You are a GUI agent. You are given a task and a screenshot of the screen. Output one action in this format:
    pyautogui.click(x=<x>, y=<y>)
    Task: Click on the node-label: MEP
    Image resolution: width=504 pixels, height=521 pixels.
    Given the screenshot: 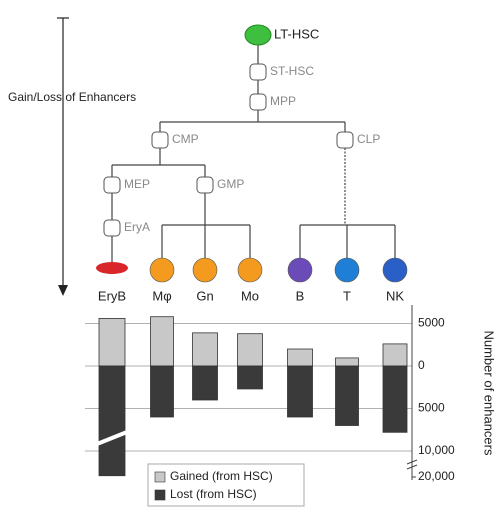 What is the action you would take?
    pyautogui.click(x=137, y=184)
    